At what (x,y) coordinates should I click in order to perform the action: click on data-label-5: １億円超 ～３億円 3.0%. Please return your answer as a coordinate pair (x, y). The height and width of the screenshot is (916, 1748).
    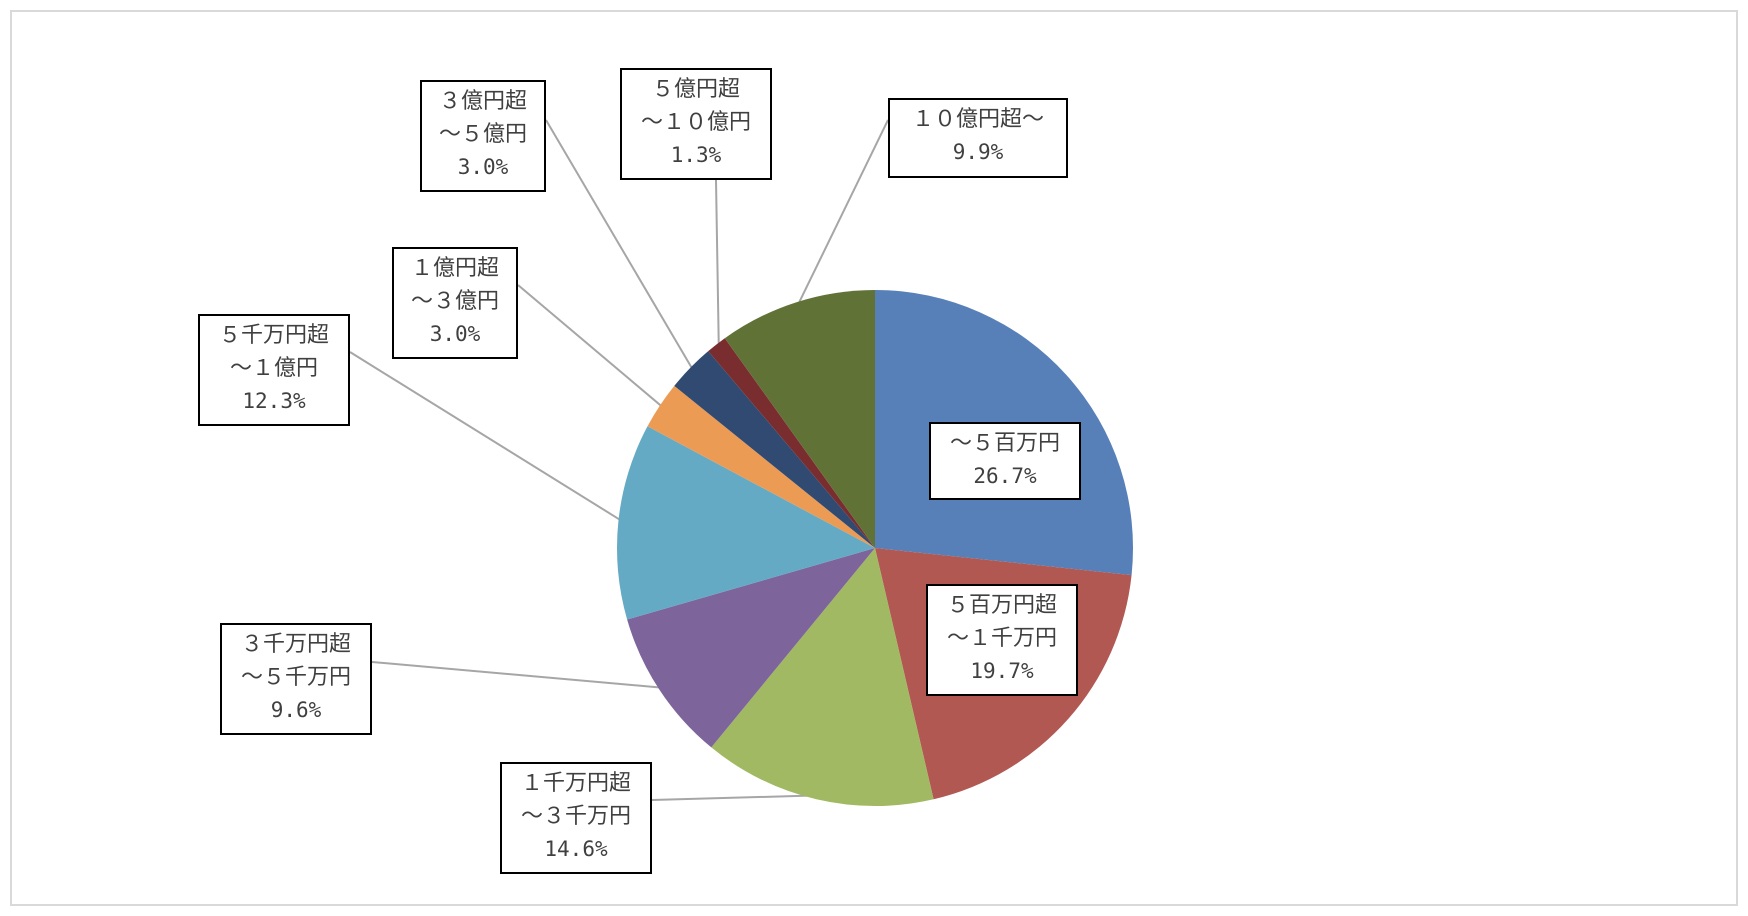
    Looking at the image, I should click on (455, 303).